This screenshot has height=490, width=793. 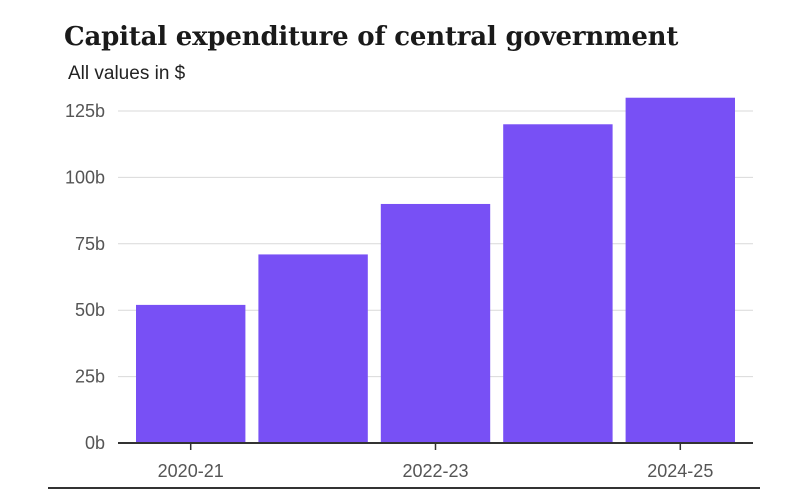 I want to click on axes, so click(x=435, y=446).